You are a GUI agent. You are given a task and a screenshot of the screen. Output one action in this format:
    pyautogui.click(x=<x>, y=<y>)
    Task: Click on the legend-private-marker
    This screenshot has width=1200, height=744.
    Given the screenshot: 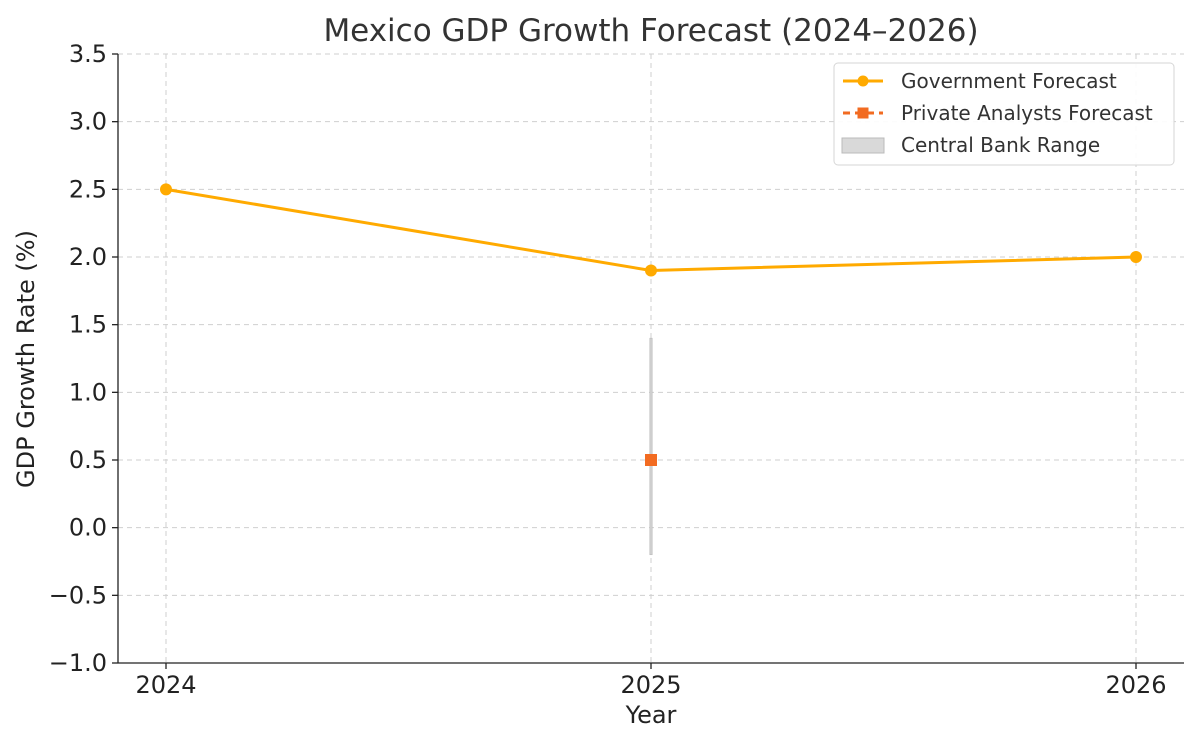 What is the action you would take?
    pyautogui.click(x=863, y=113)
    